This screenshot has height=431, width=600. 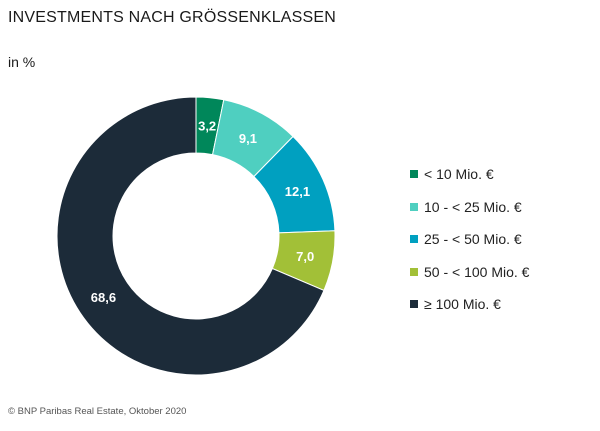 I want to click on data-label: 3,2, so click(x=207, y=126).